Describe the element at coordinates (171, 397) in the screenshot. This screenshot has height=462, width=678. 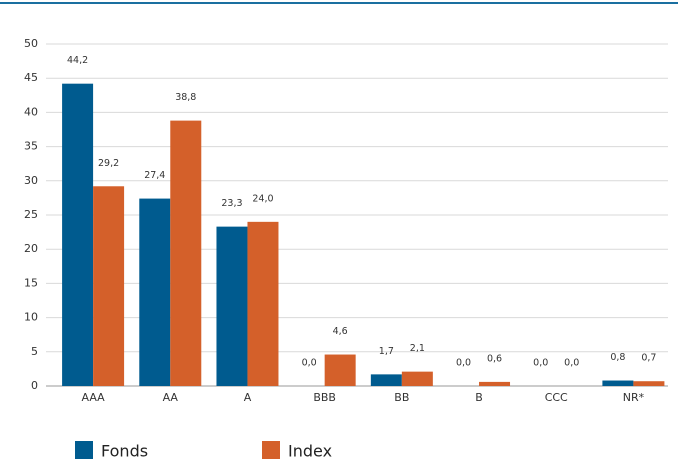
I see `x-tick-label: AA` at that location.